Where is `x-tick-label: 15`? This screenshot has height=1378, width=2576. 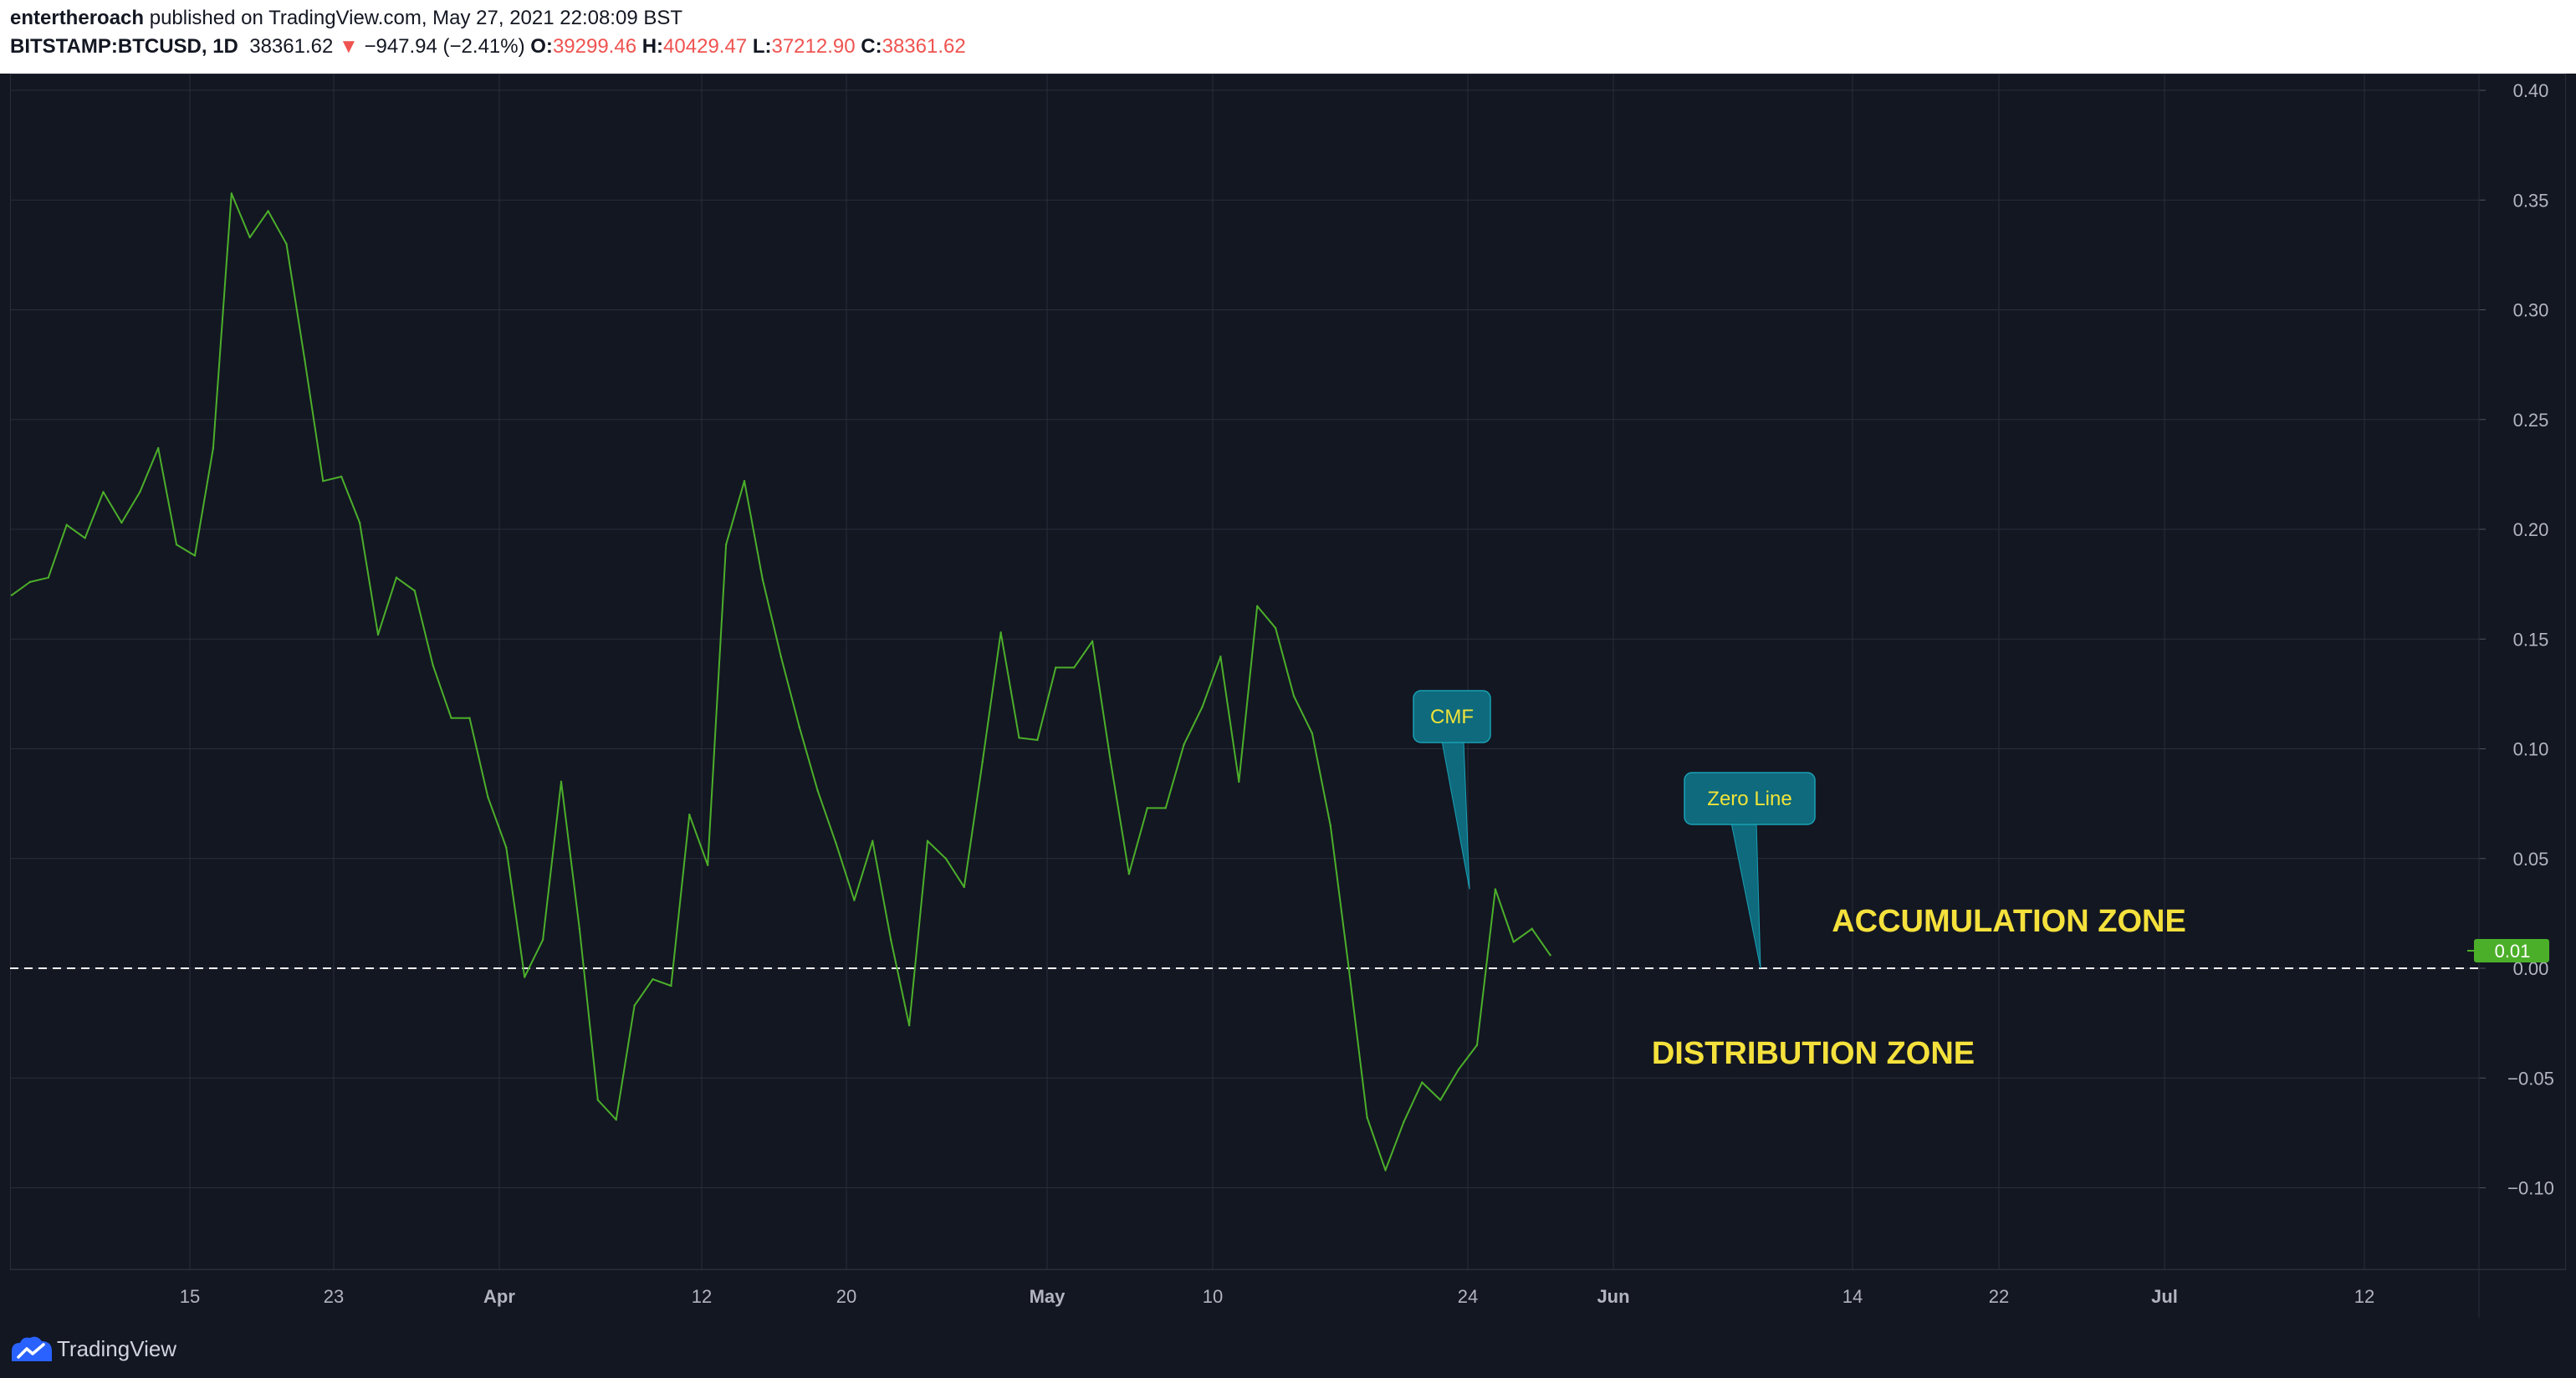
x-tick-label: 15 is located at coordinates (190, 1296).